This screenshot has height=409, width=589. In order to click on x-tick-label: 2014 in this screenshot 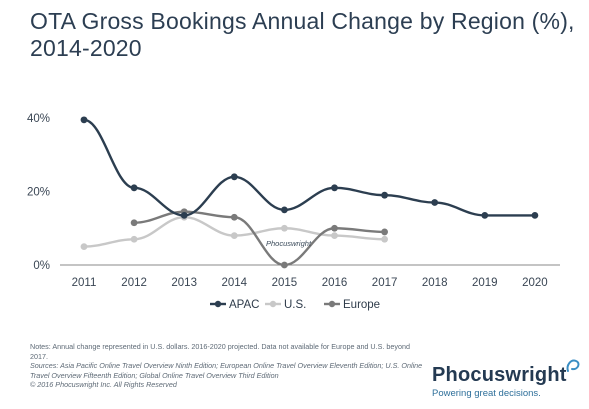, I will do `click(235, 283)`.